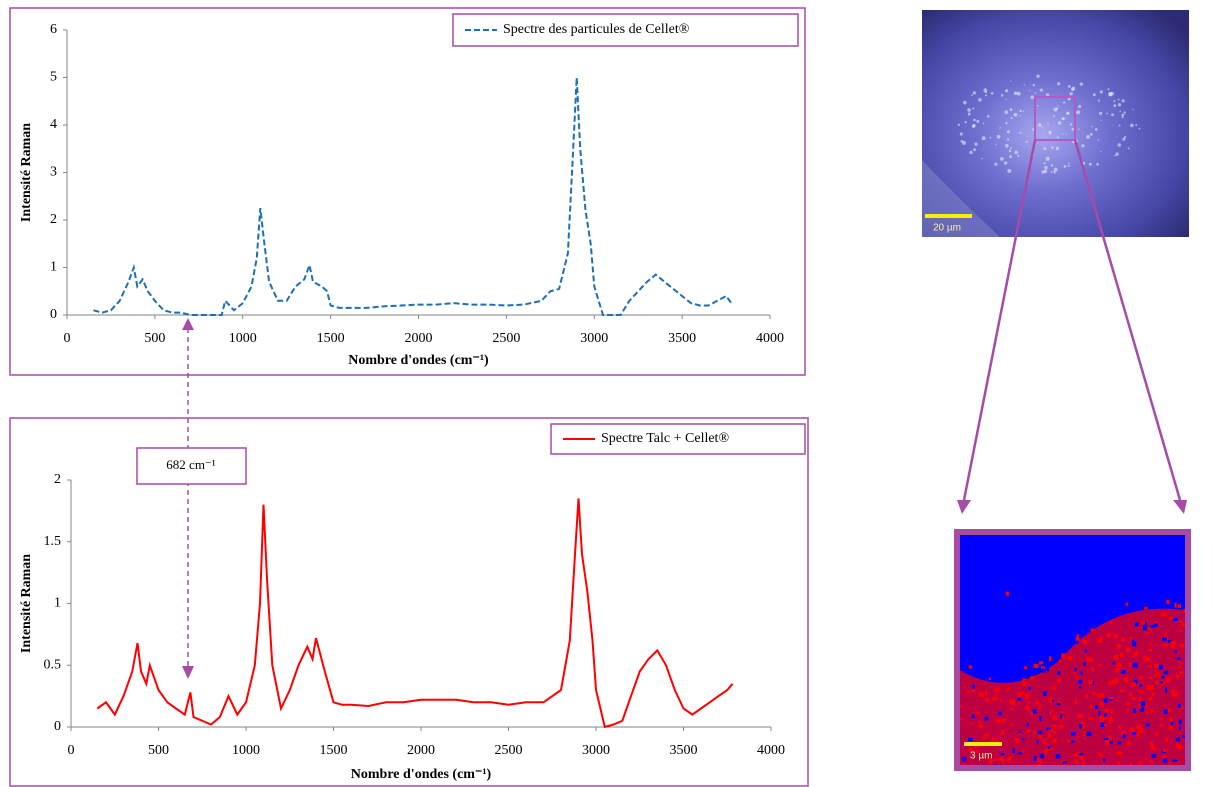 This screenshot has width=1214, height=787. I want to click on zoom-region, so click(1055, 118).